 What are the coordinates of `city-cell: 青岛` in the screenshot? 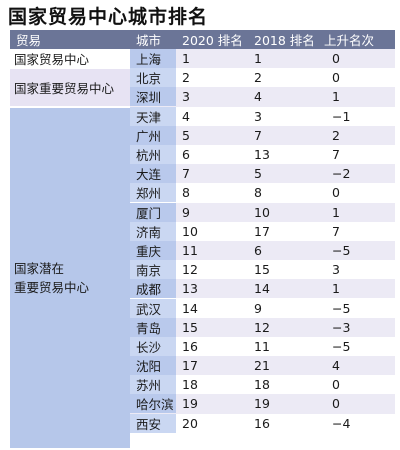 It's located at (153, 327).